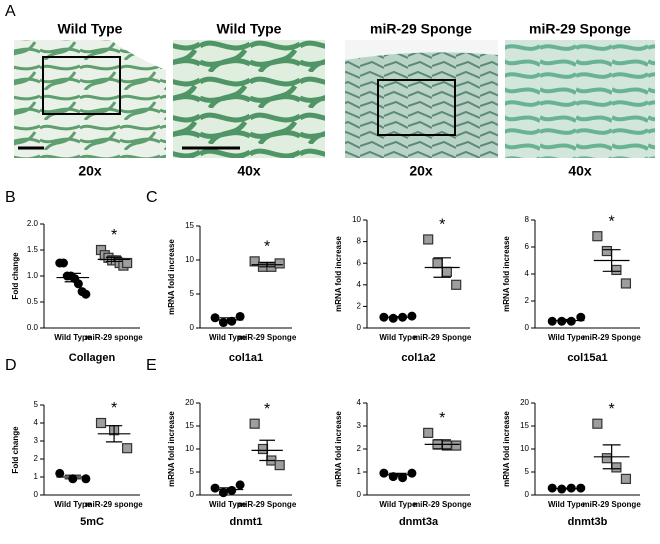 The width and height of the screenshot is (660, 544). What do you see at coordinates (416, 107) in the screenshot?
I see `zoom-box` at bounding box center [416, 107].